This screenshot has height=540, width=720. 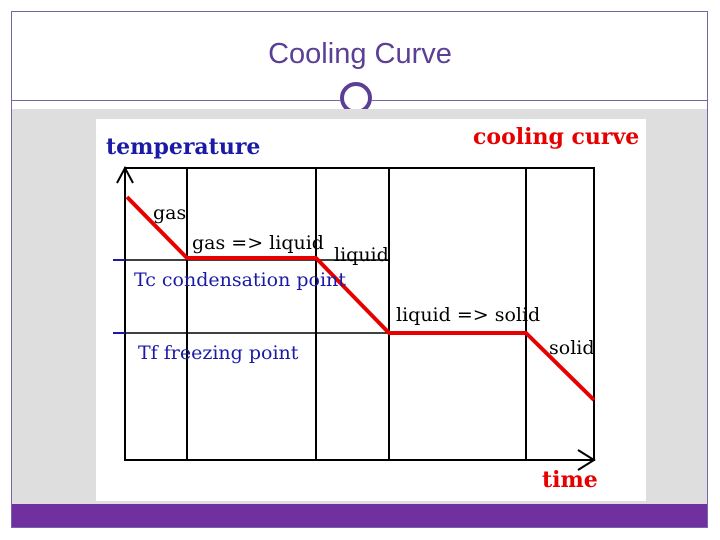 I want to click on x-axis-label: time, so click(x=570, y=480).